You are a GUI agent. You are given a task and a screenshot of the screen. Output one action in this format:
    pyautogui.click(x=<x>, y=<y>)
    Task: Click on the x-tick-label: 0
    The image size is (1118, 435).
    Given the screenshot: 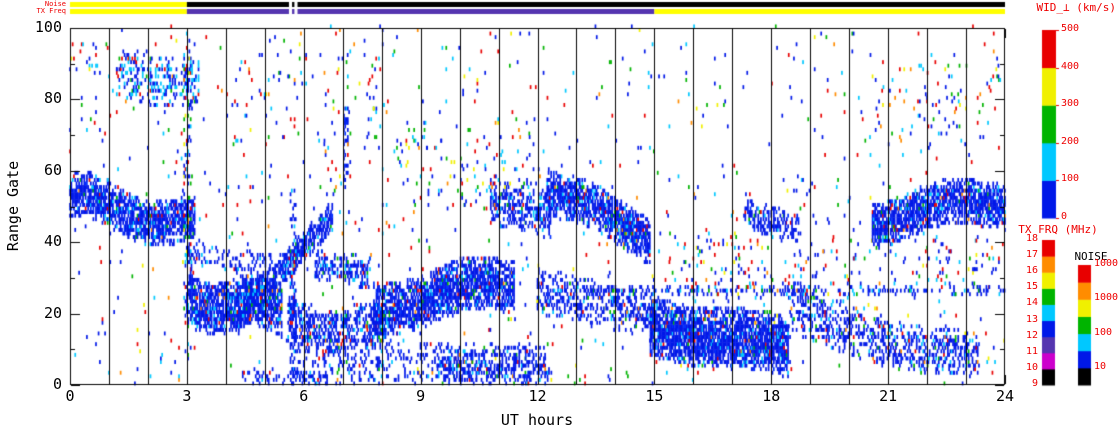 What is the action you would take?
    pyautogui.click(x=70, y=396)
    